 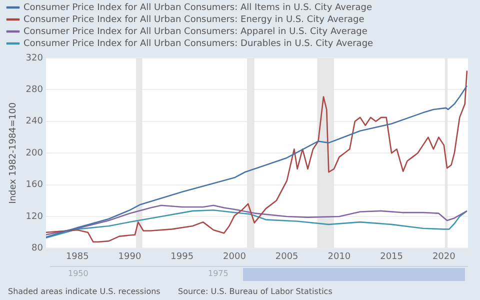 What do you see at coordinates (234, 257) in the screenshot?
I see `x-tick-label: 2000` at bounding box center [234, 257].